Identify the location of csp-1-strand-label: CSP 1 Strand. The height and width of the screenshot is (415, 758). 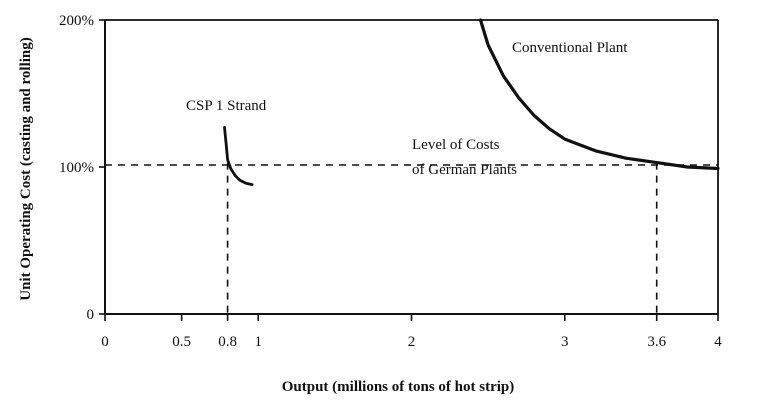
(226, 106).